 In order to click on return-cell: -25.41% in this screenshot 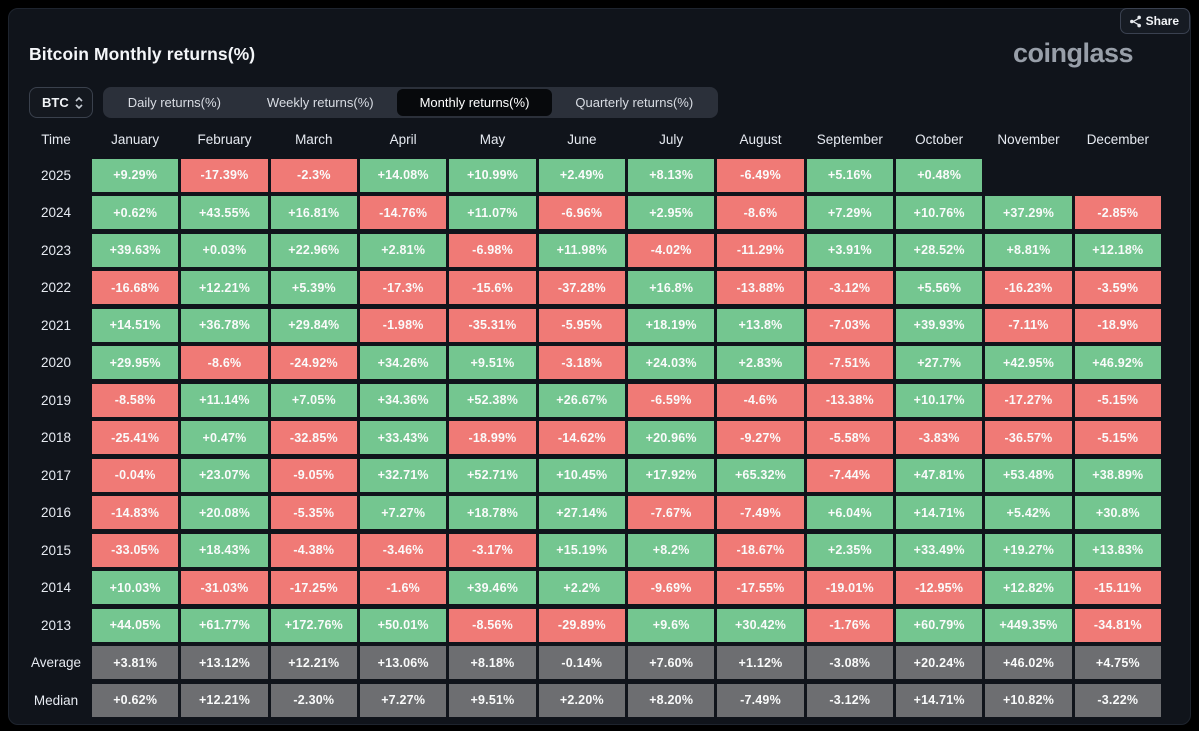, I will do `click(135, 437)`.